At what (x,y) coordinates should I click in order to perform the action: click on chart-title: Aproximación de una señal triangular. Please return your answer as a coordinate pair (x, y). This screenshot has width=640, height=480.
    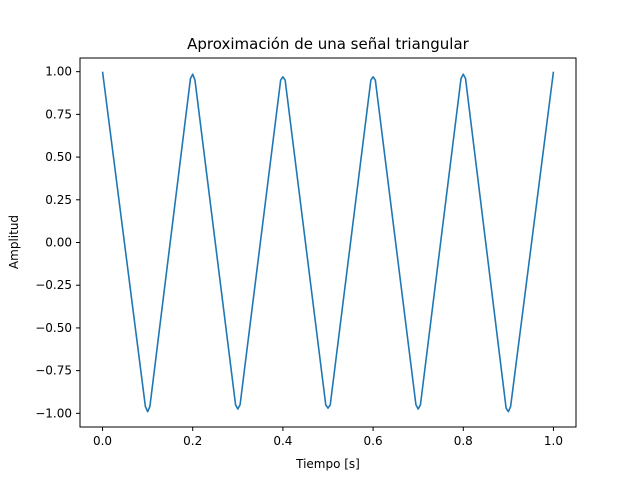
    Looking at the image, I should click on (328, 44).